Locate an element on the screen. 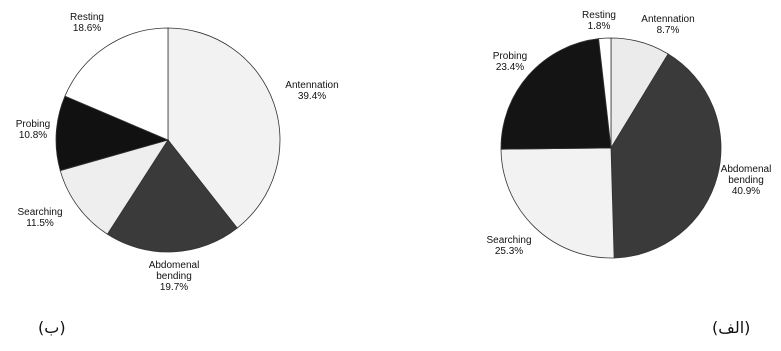 The width and height of the screenshot is (781, 351). slice-value-probing: 10.8% is located at coordinates (33, 135).